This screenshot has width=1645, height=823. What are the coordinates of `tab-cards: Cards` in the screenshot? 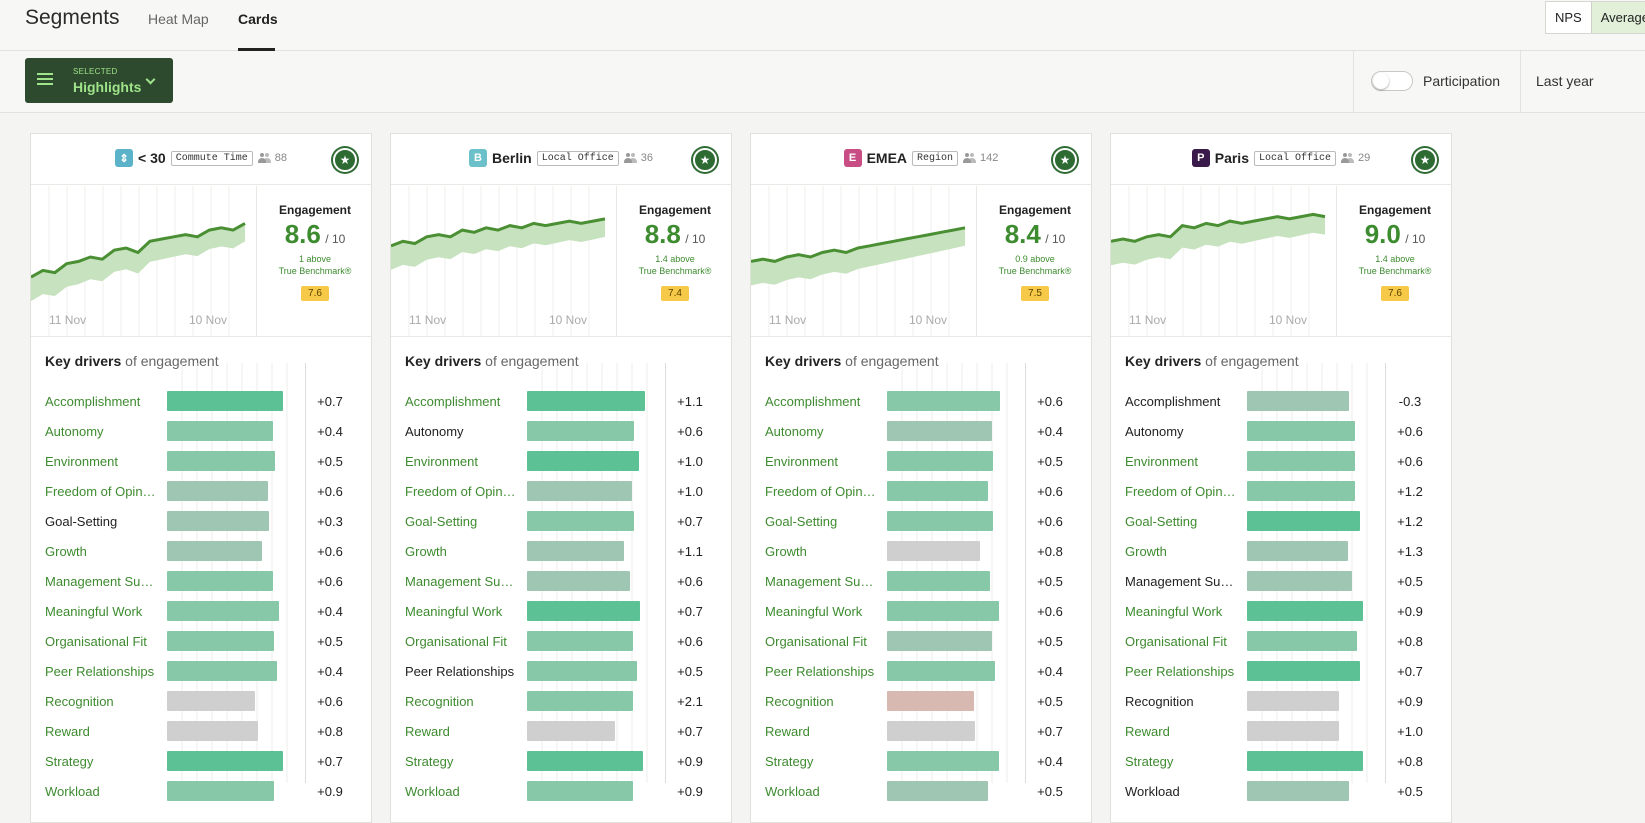 It's located at (258, 19).